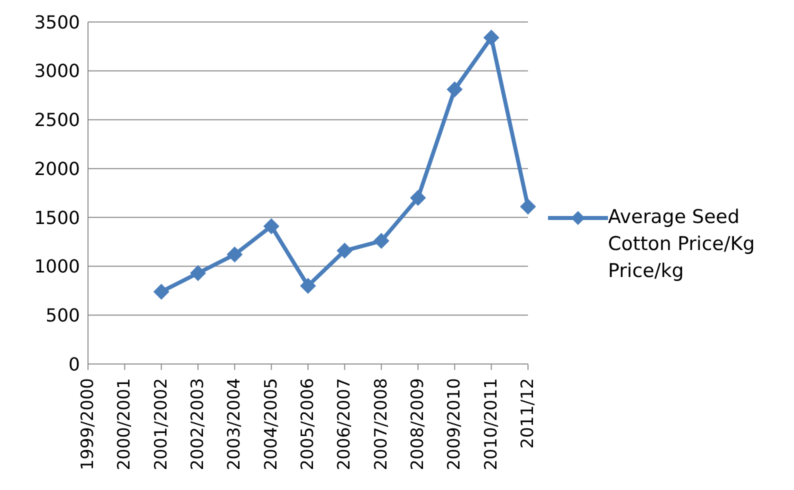  Describe the element at coordinates (418, 424) in the screenshot. I see `x-tick-label: 2008/2009` at that location.